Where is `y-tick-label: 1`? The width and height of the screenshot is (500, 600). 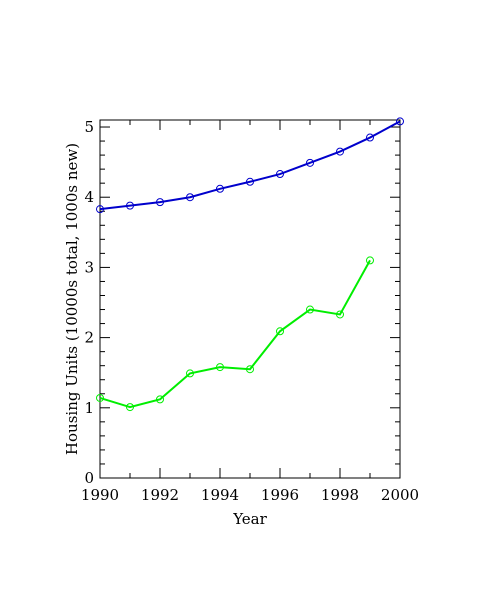 y-tick-label: 1 is located at coordinates (89, 408).